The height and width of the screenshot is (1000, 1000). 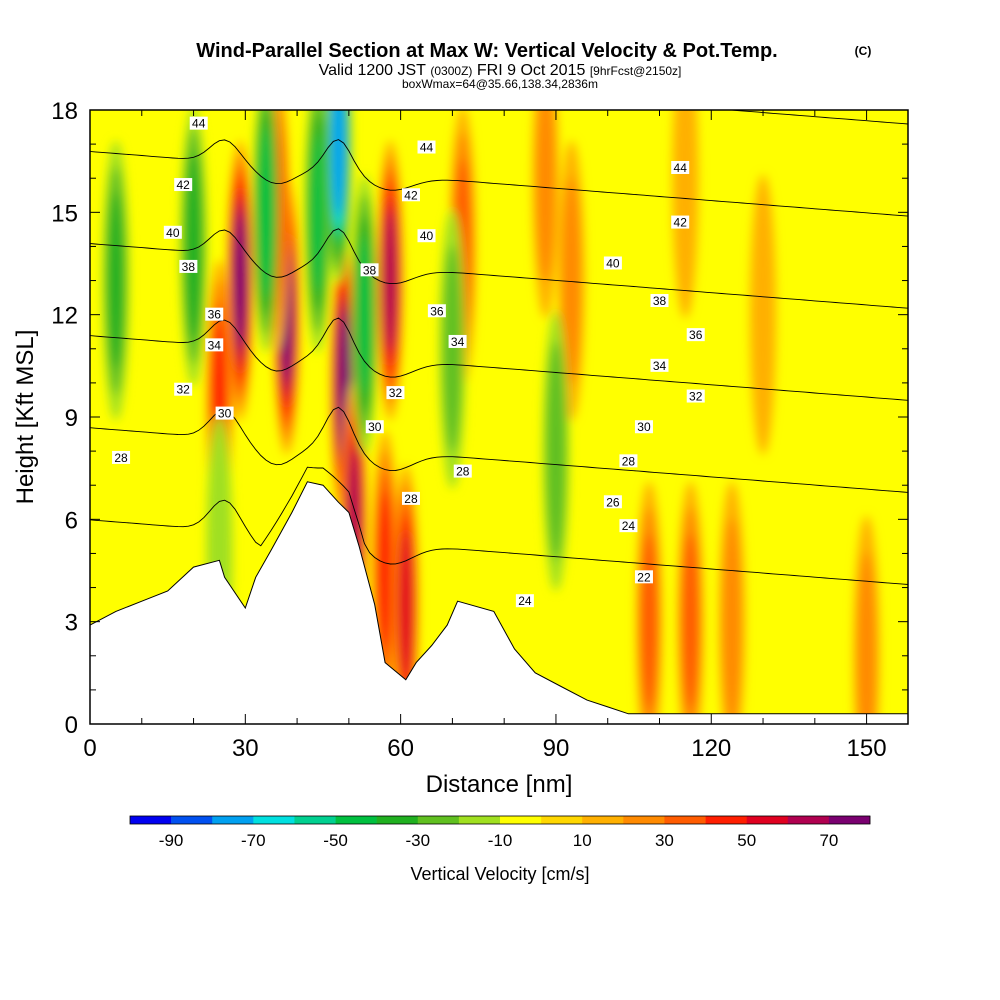 I want to click on contour-label-group: 24, so click(x=628, y=526).